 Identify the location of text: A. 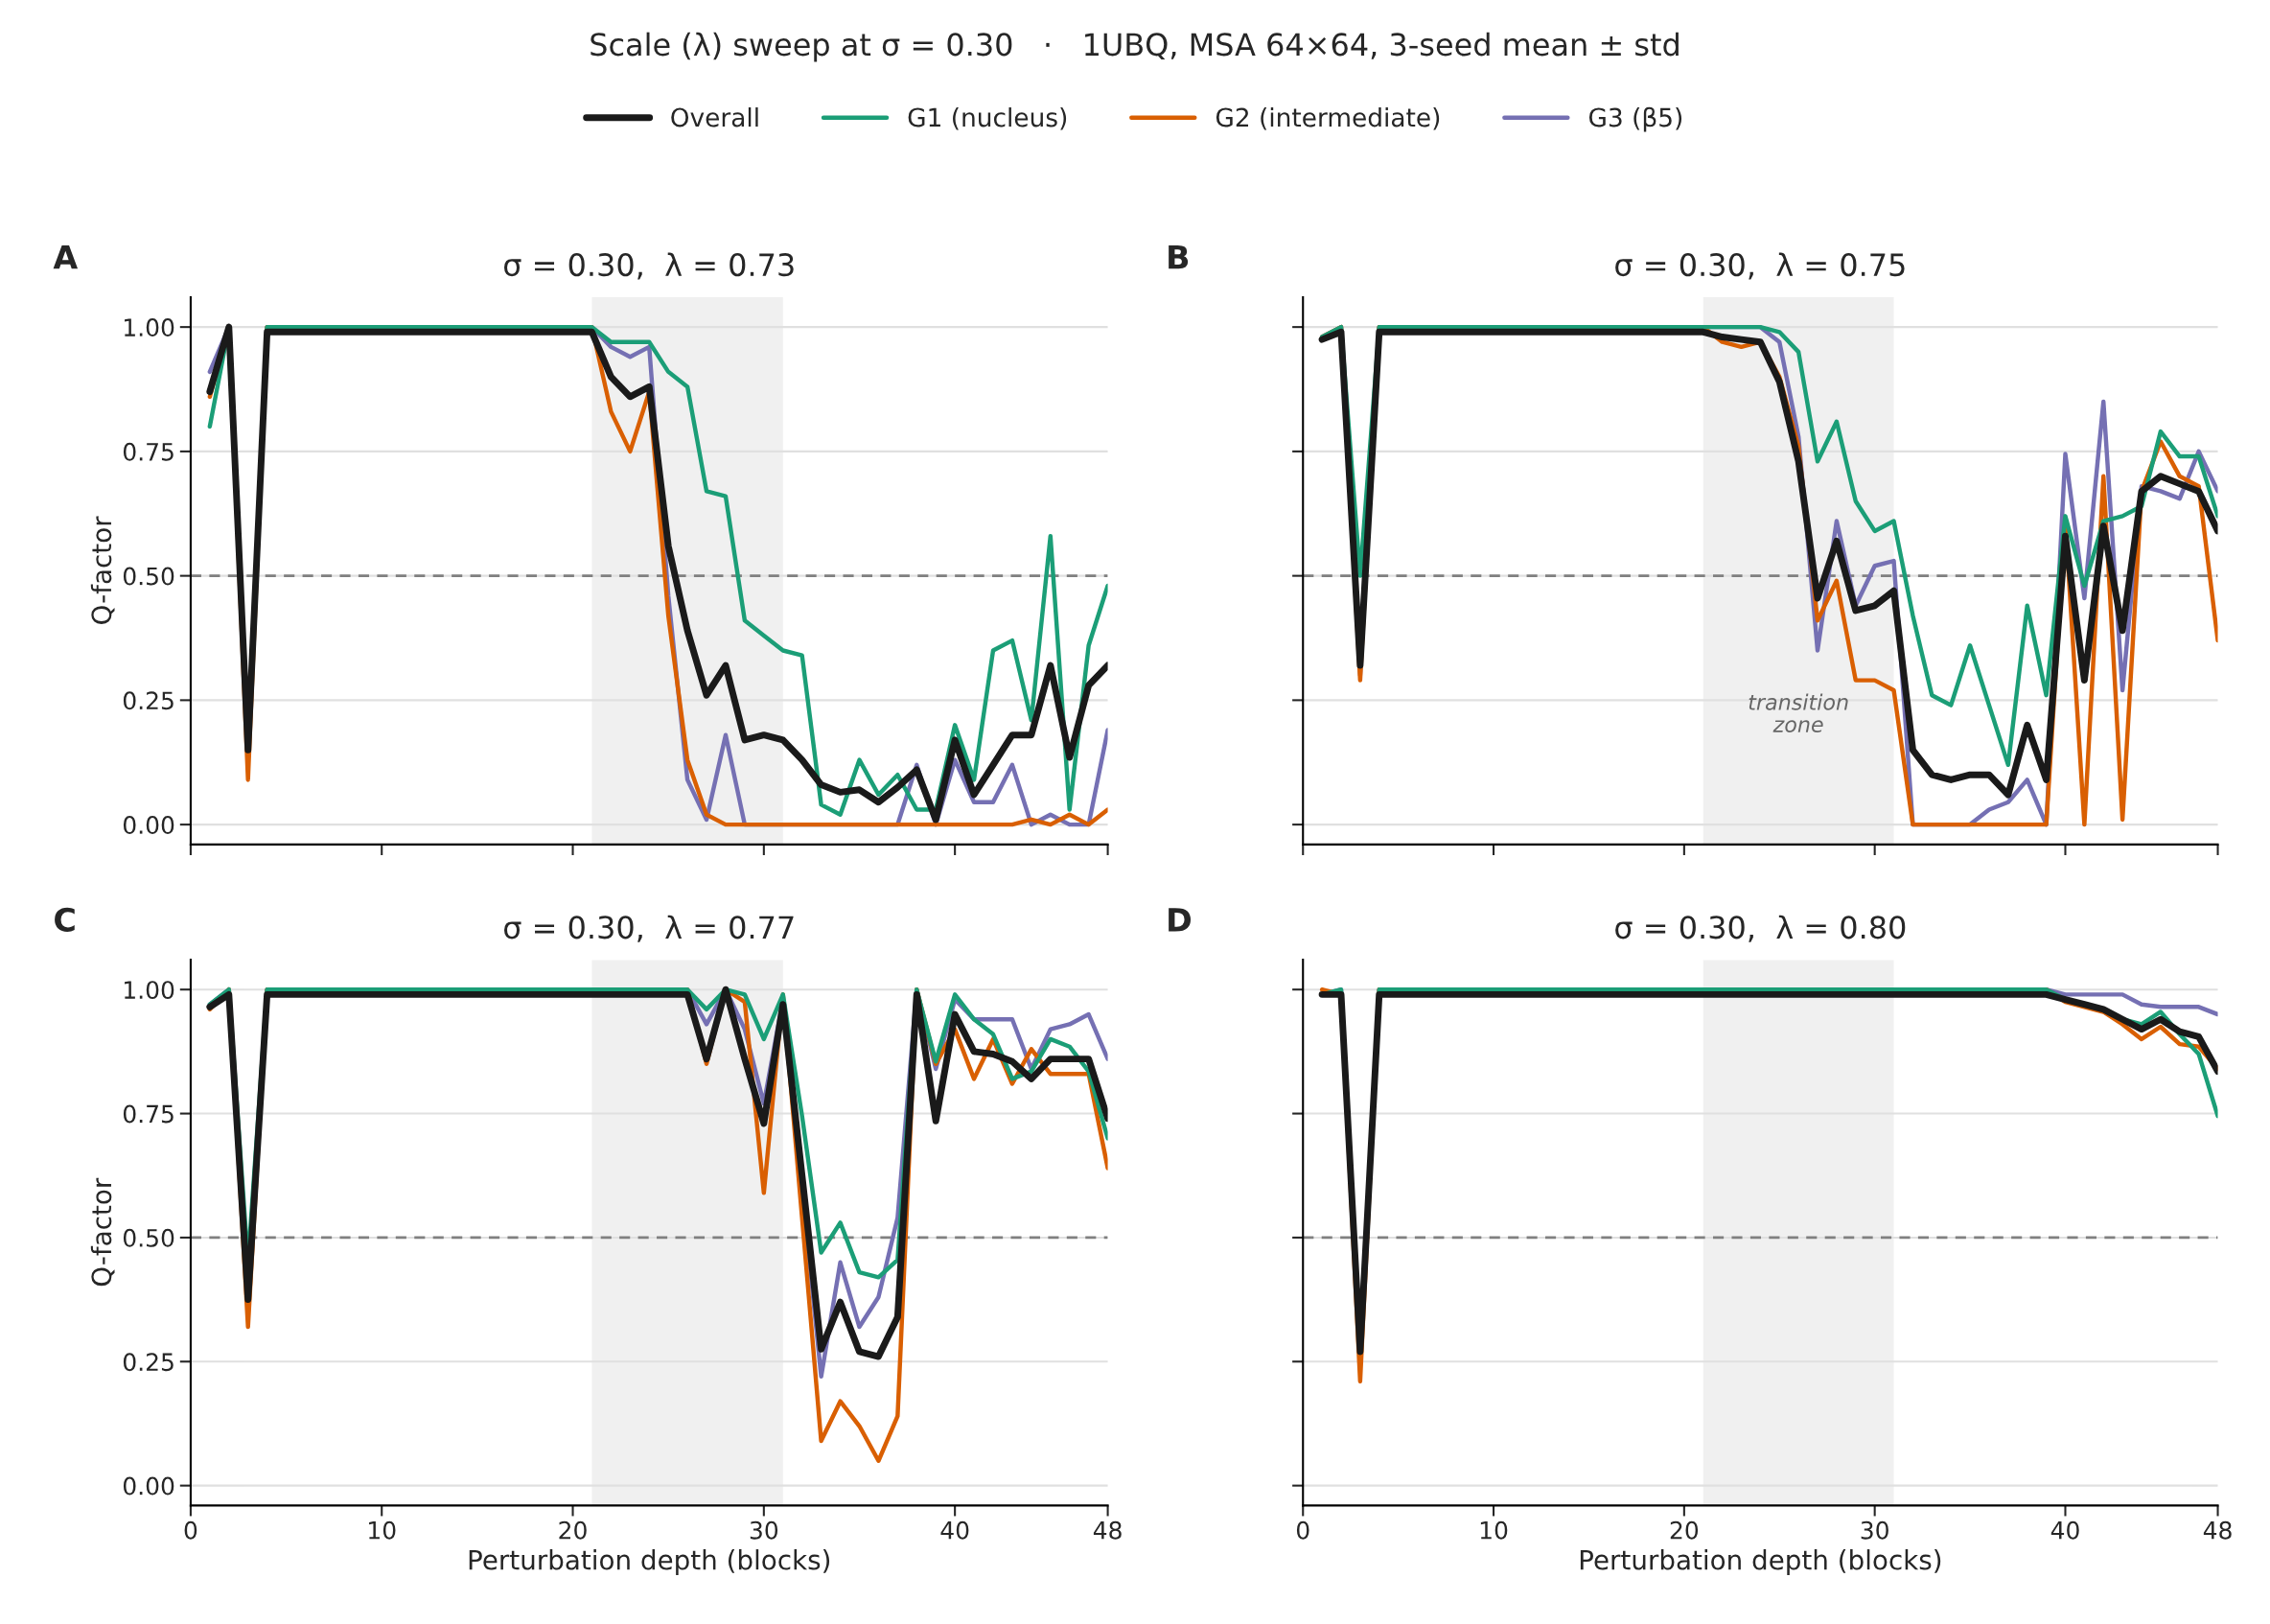
(66, 256).